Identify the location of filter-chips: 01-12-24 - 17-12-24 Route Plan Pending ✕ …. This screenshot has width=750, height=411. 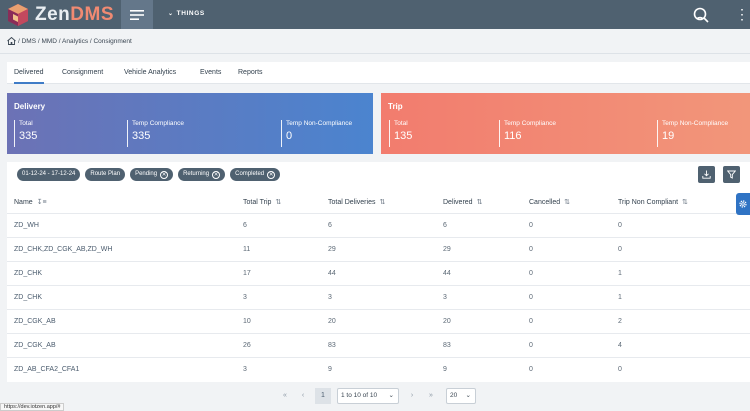
(149, 174).